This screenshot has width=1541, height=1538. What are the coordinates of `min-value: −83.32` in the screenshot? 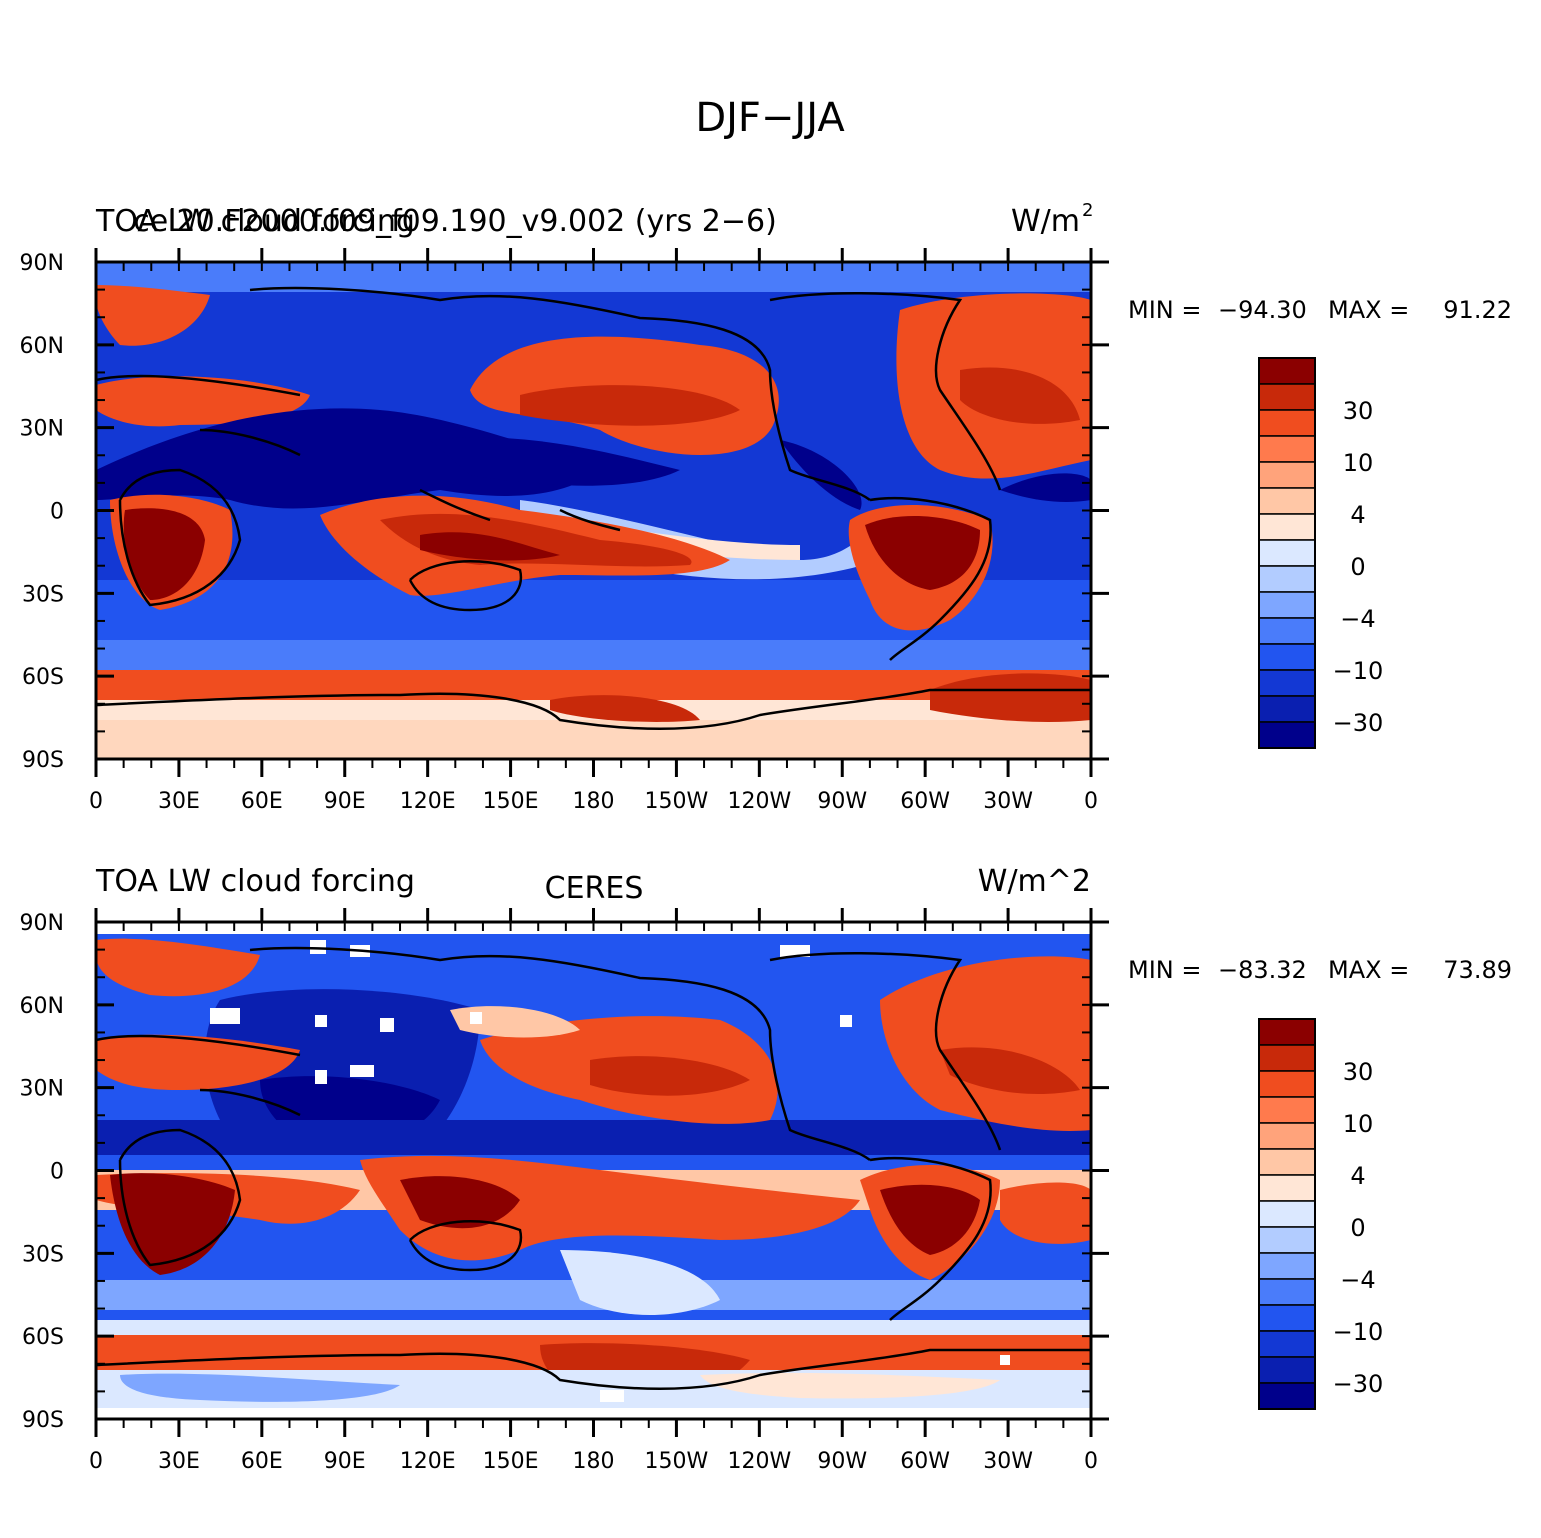 It's located at (1262, 970).